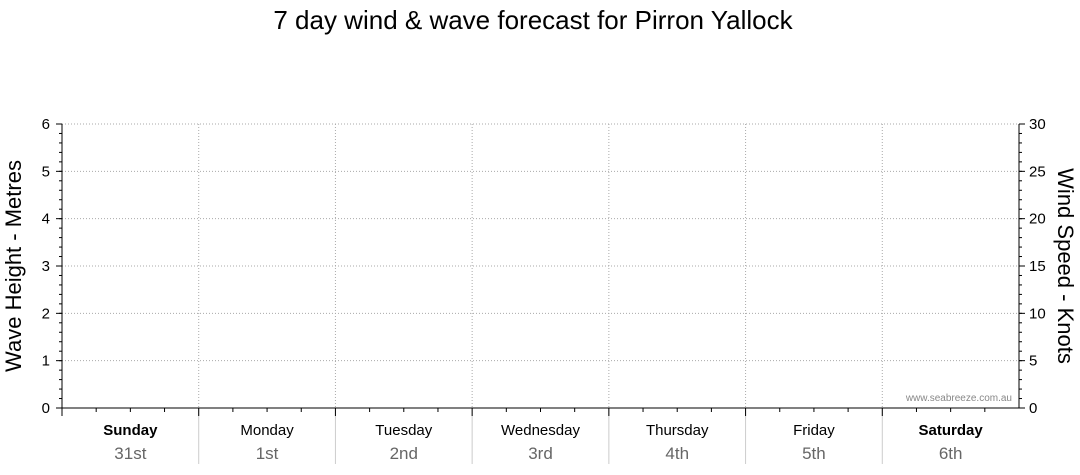 The image size is (1080, 475). What do you see at coordinates (1037, 266) in the screenshot?
I see `right-tick-label: 15` at bounding box center [1037, 266].